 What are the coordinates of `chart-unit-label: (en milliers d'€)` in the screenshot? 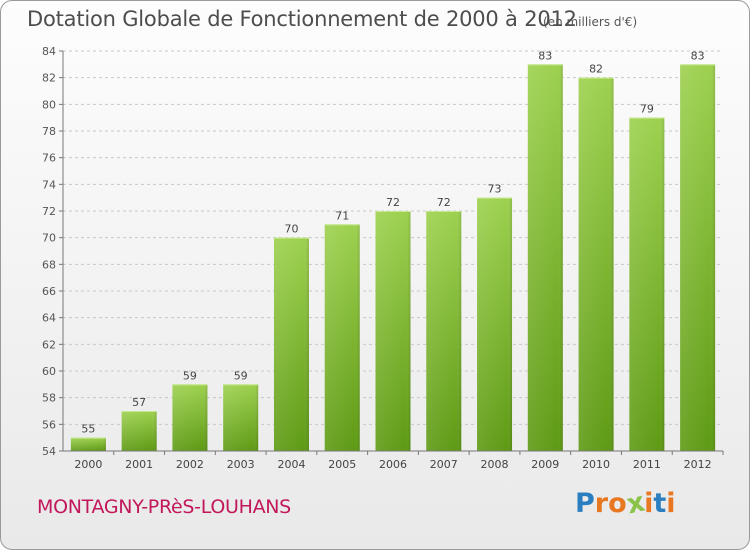 It's located at (590, 22).